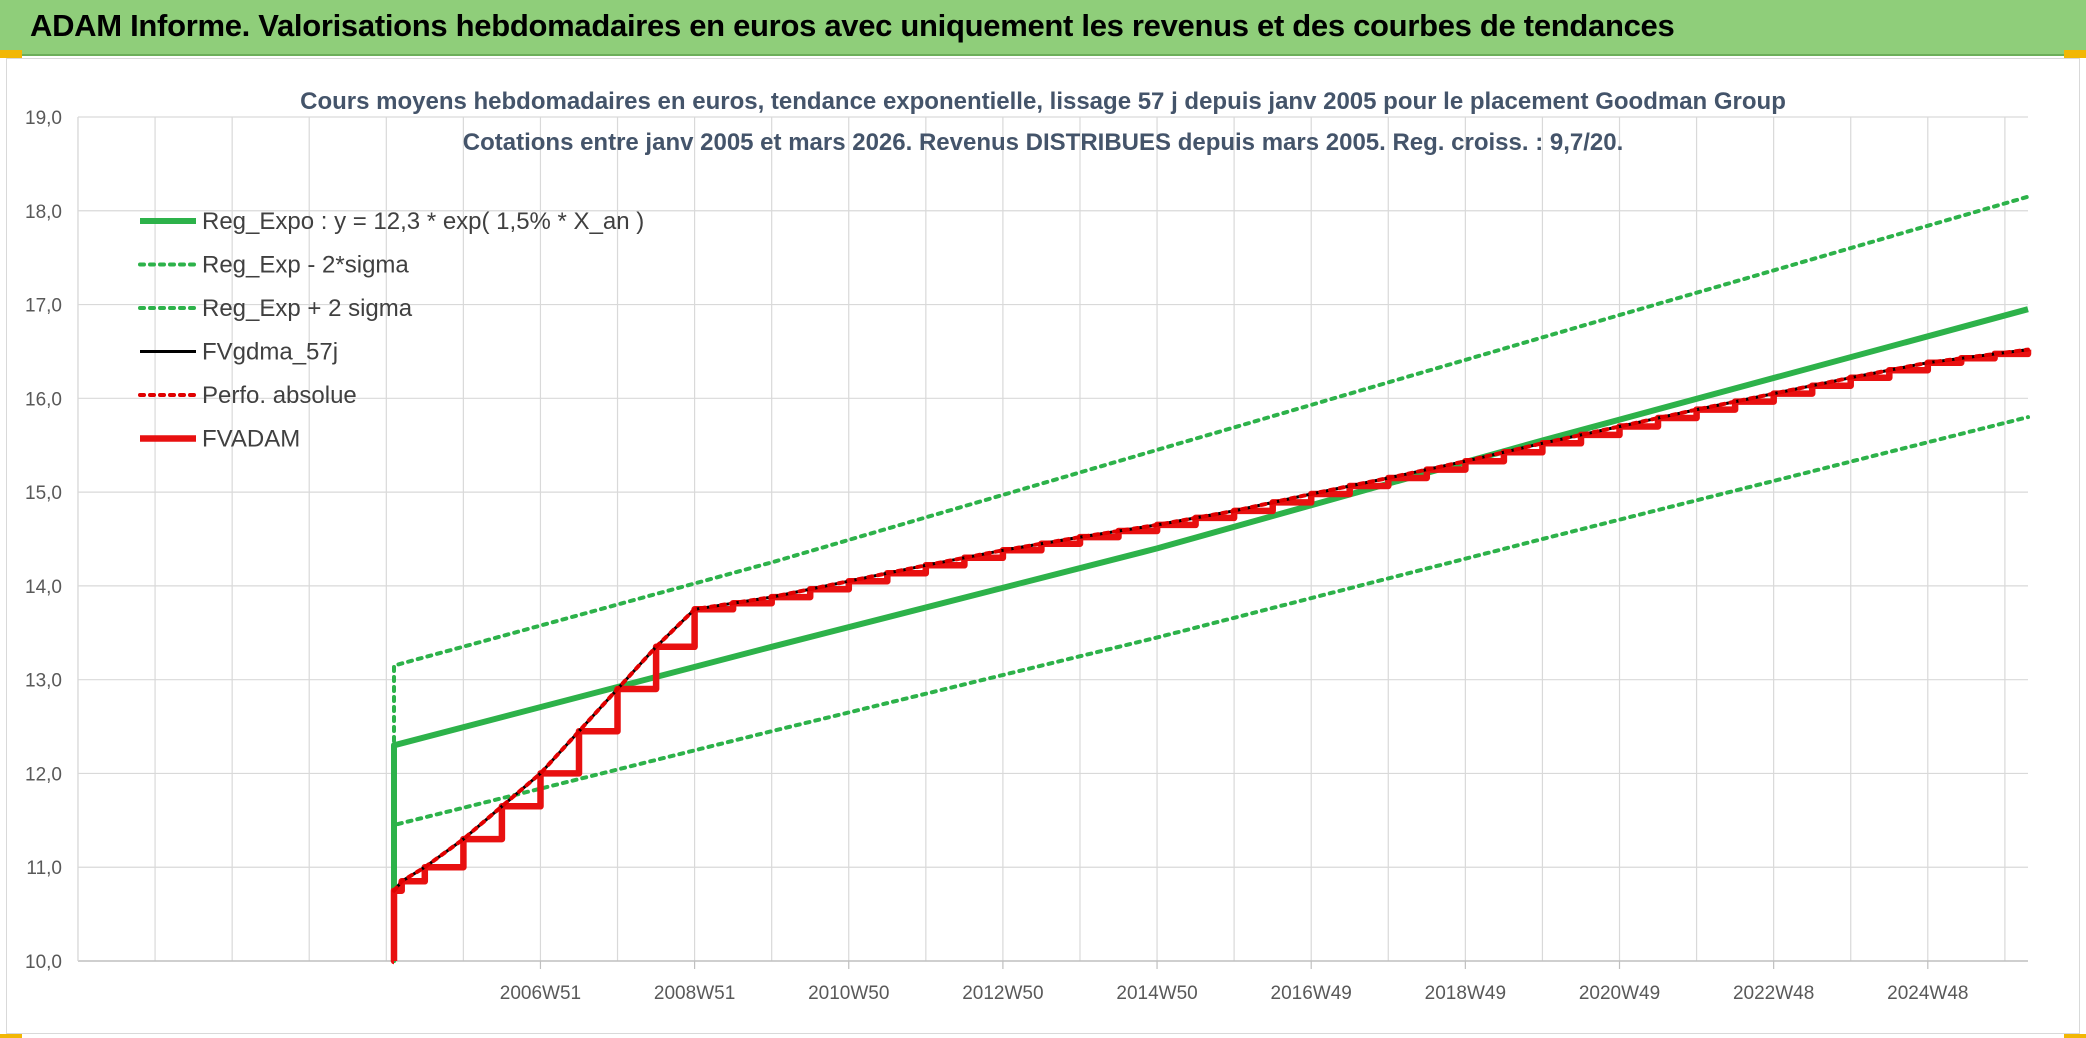 This screenshot has width=2086, height=1038. Describe the element at coordinates (423, 221) in the screenshot. I see `legend-label: Reg_Expo : y = 12,3 * exp( 1,5% * X_an )` at that location.